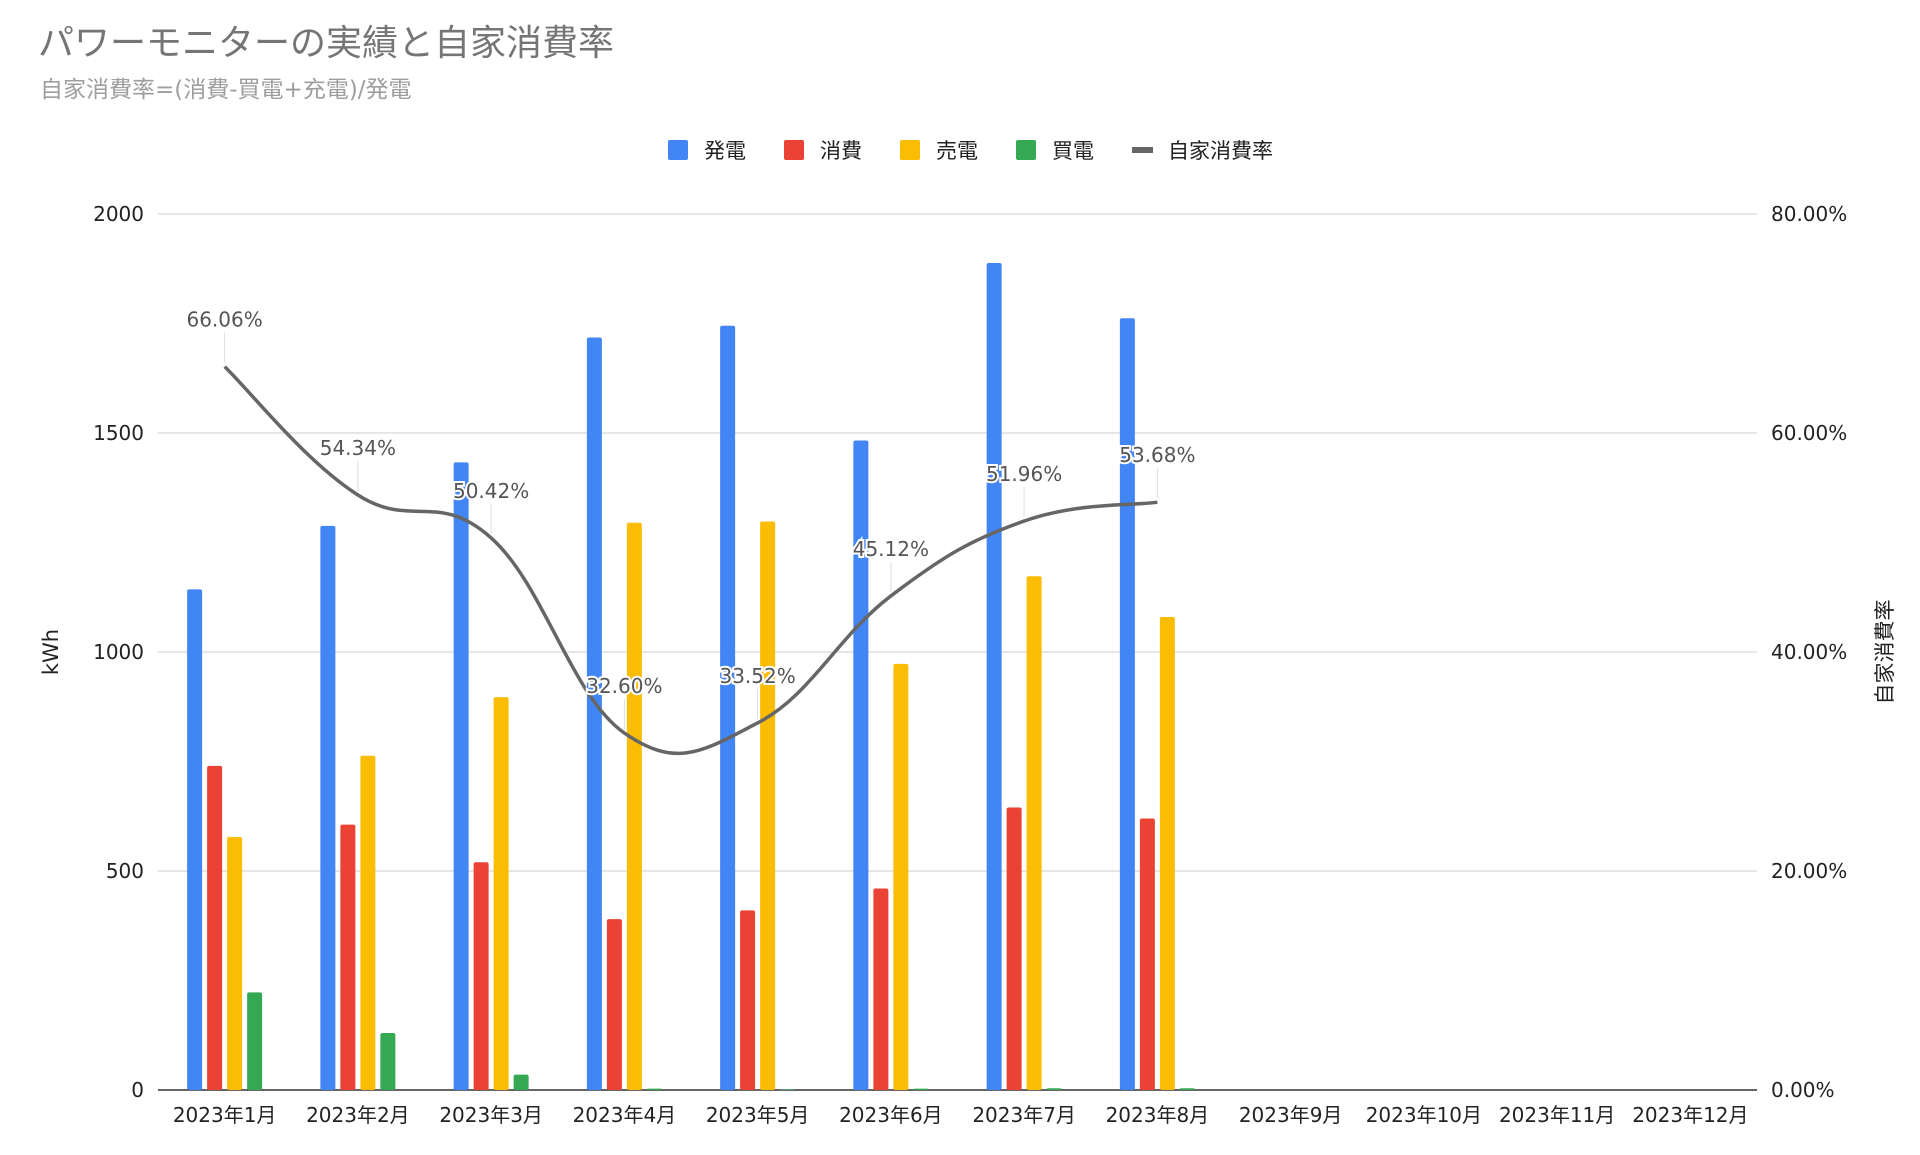 Image resolution: width=1920 pixels, height=1155 pixels. Describe the element at coordinates (1690, 1115) in the screenshot. I see `x-tick-label: 2023年12月` at that location.